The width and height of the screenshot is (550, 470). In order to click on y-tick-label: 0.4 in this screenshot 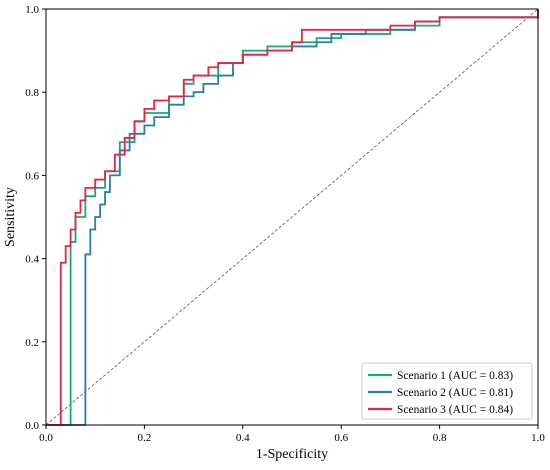, I will do `click(32, 260)`.